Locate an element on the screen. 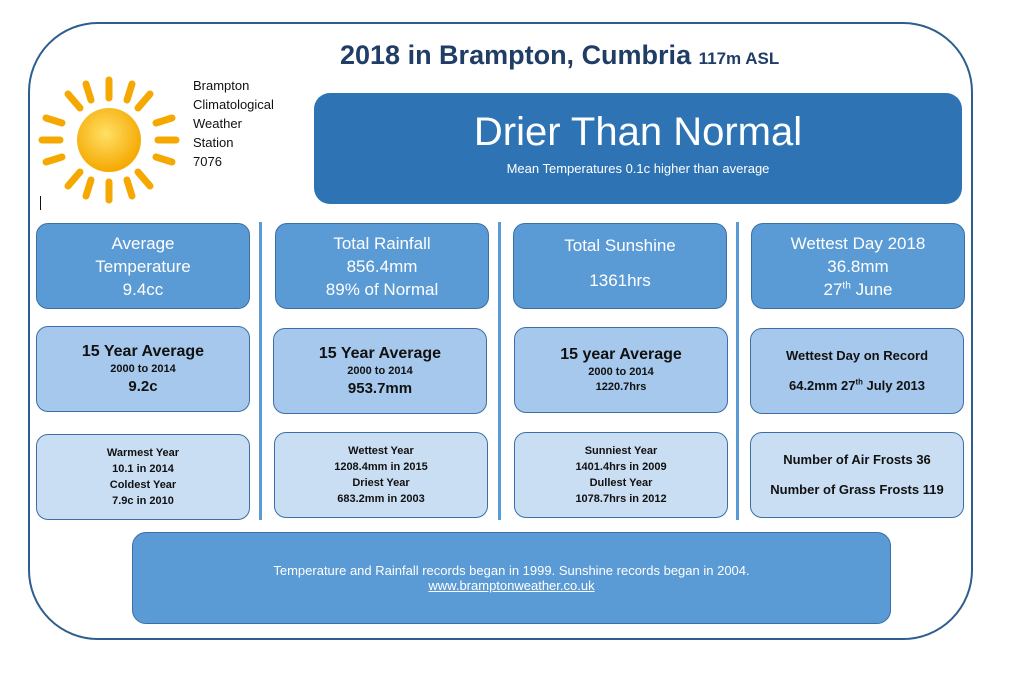 Image resolution: width=1013 pixels, height=678 pixels. rainfall-summary-box: Total Rainfall 856.4mm 89% of Normal is located at coordinates (382, 266).